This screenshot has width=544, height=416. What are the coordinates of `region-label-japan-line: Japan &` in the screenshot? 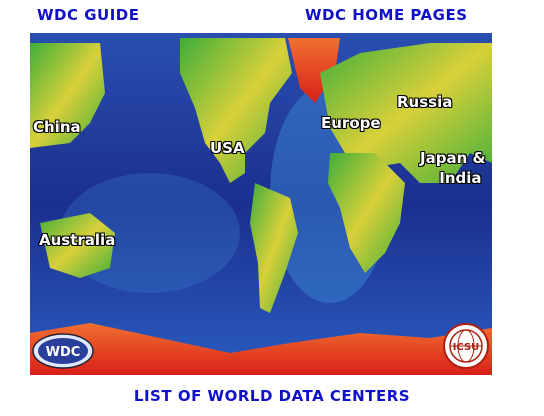 It's located at (453, 158).